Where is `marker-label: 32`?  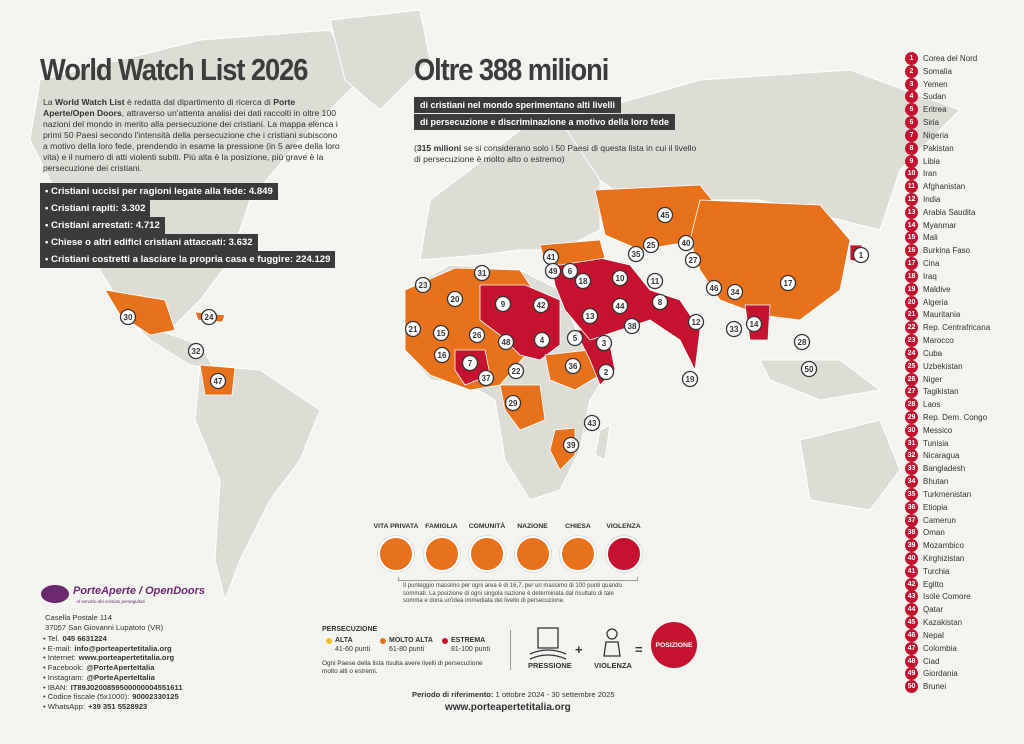 marker-label: 32 is located at coordinates (196, 351).